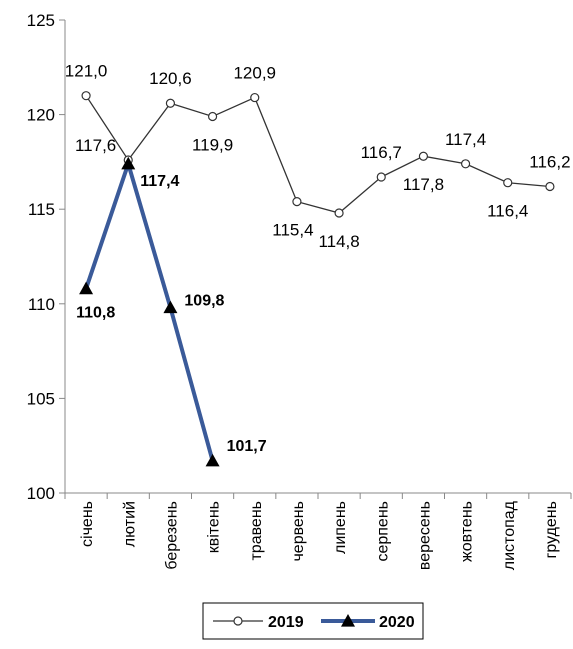 The height and width of the screenshot is (649, 573). I want to click on y-tick-label: 115, so click(41, 209).